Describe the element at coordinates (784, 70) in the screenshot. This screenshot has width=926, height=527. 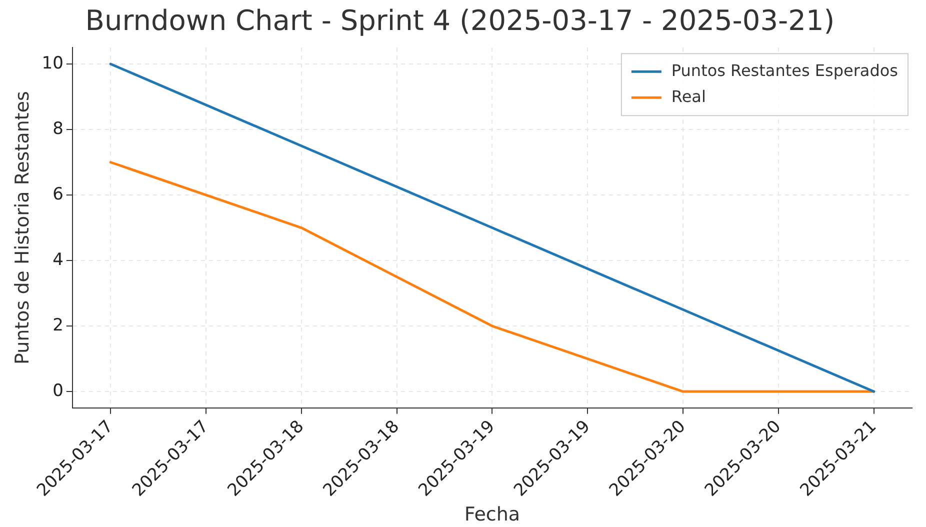
I see `legend-label: Puntos Restantes Esperados` at that location.